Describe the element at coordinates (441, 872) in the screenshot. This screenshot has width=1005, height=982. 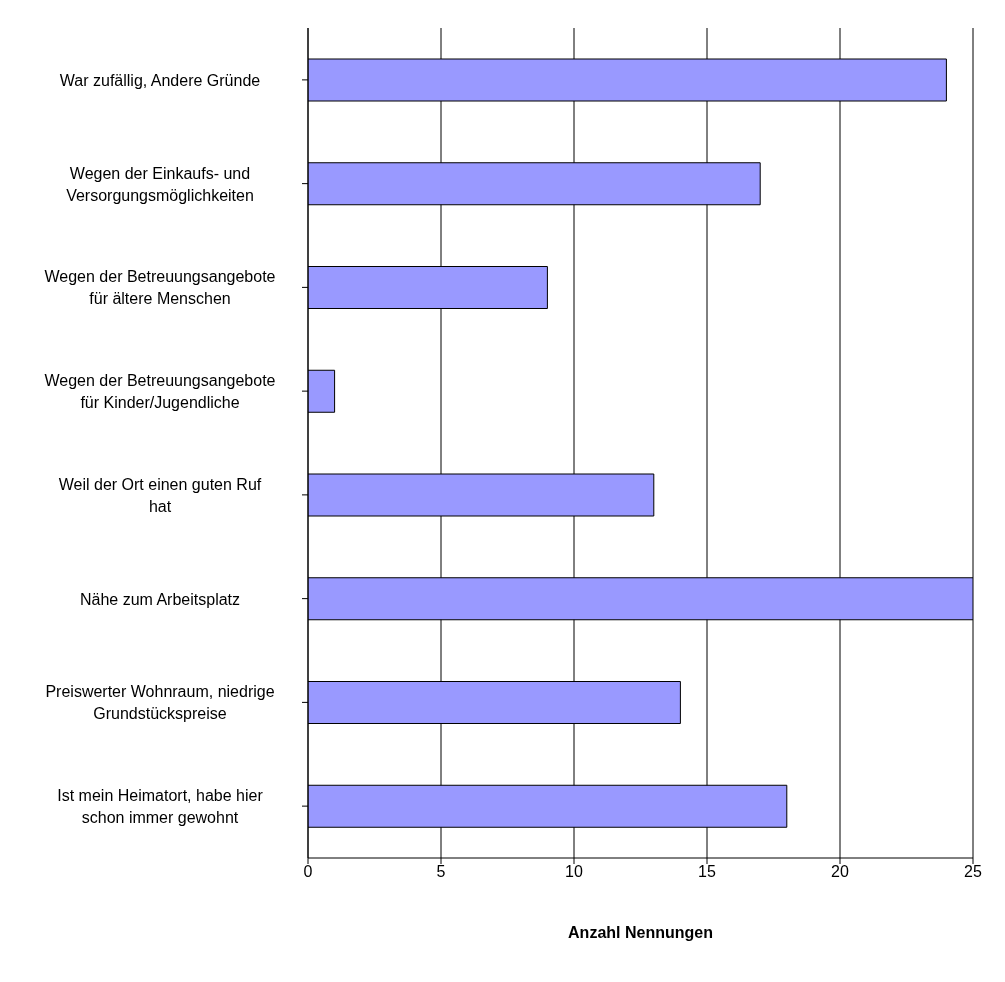
I see `x-tick-label: 5` at that location.